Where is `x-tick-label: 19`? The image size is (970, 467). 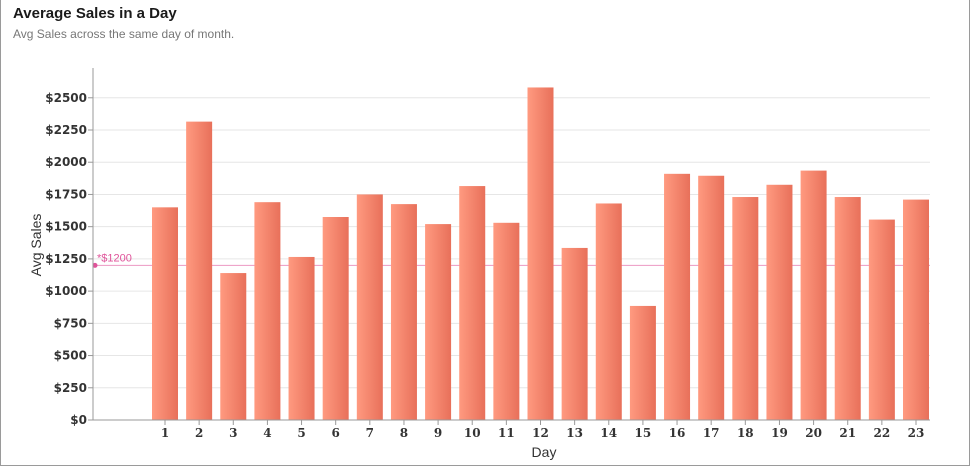
x-tick-label: 19 is located at coordinates (779, 433).